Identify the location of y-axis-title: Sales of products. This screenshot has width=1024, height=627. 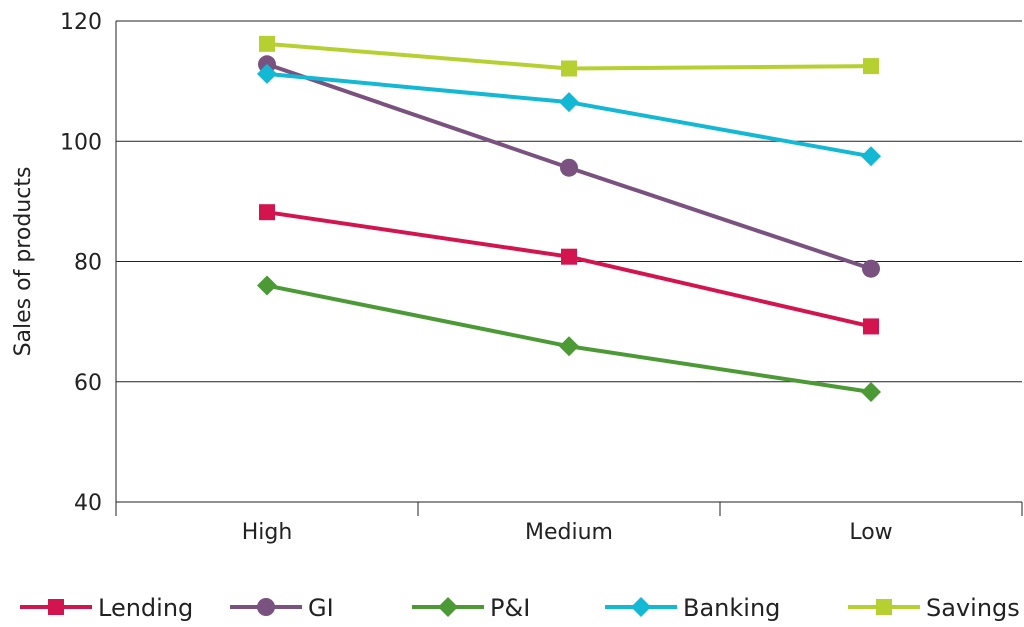
(23, 262).